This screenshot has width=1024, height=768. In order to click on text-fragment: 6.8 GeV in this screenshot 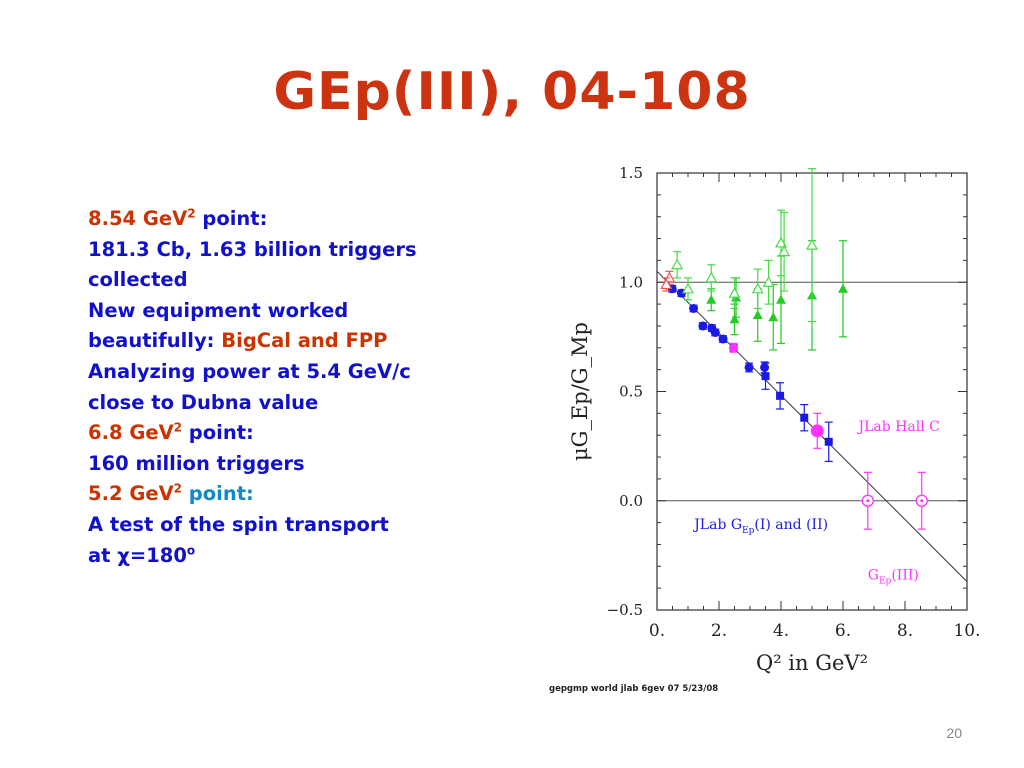, I will do `click(131, 433)`.